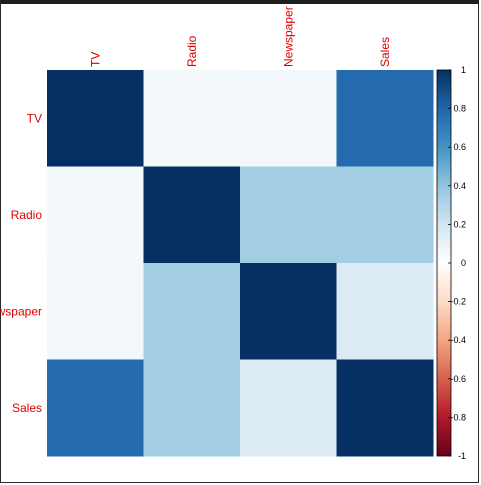 The image size is (481, 485). Describe the element at coordinates (458, 379) in the screenshot. I see `colorbar-tick-label: -0.6` at that location.